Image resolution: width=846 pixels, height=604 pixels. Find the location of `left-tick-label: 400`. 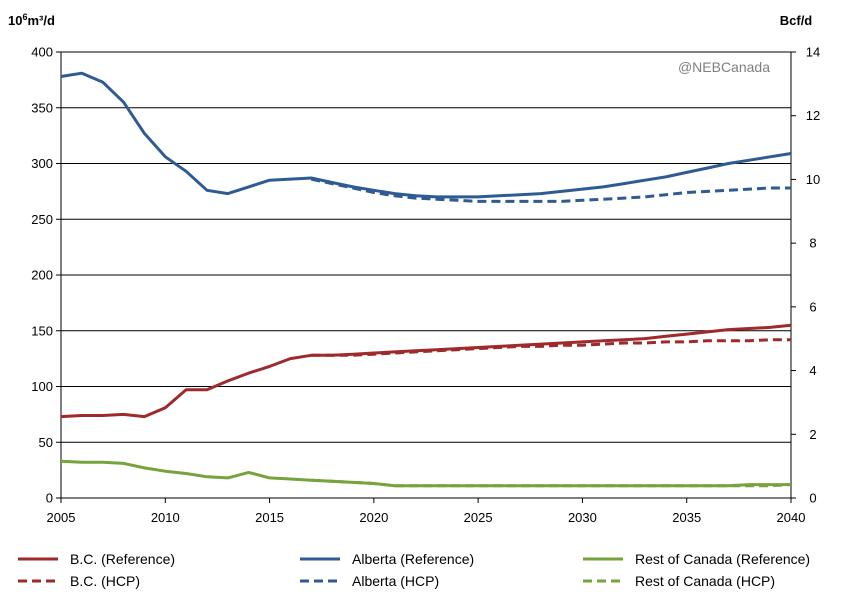

left-tick-label: 400 is located at coordinates (42, 52).